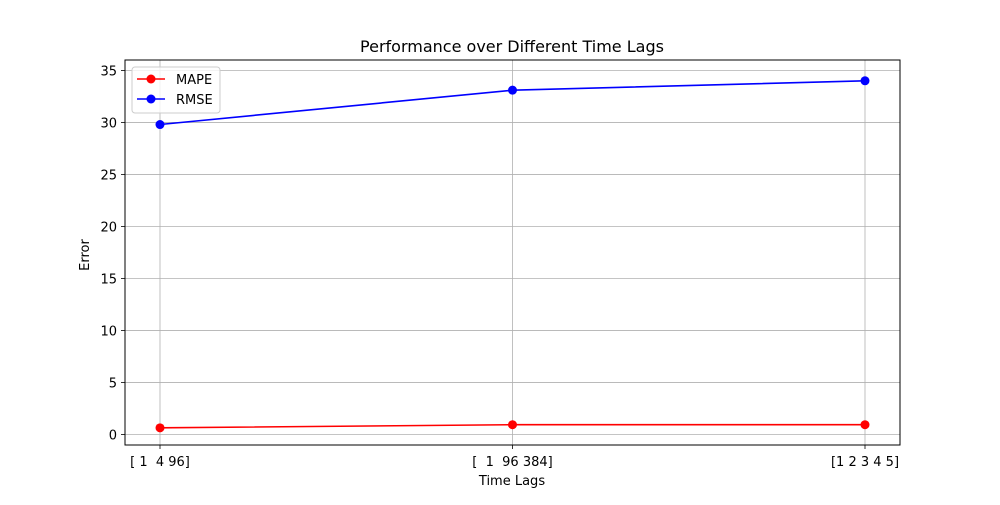  I want to click on x-axis-label: Time Lags, so click(511, 481).